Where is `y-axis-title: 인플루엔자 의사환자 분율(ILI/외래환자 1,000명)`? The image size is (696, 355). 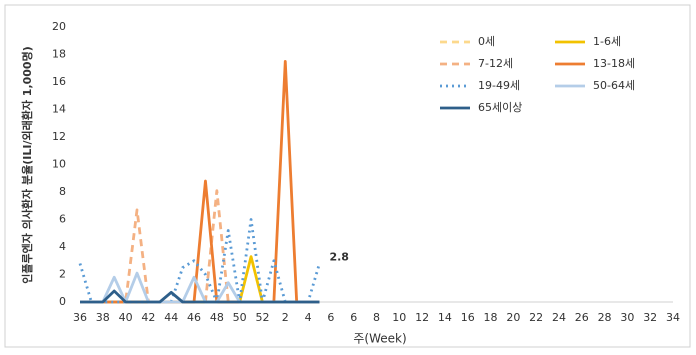
y-axis-title: 인플루엔자 의사환자 분율(ILI/외래환자 1,000명) is located at coordinates (27, 164).